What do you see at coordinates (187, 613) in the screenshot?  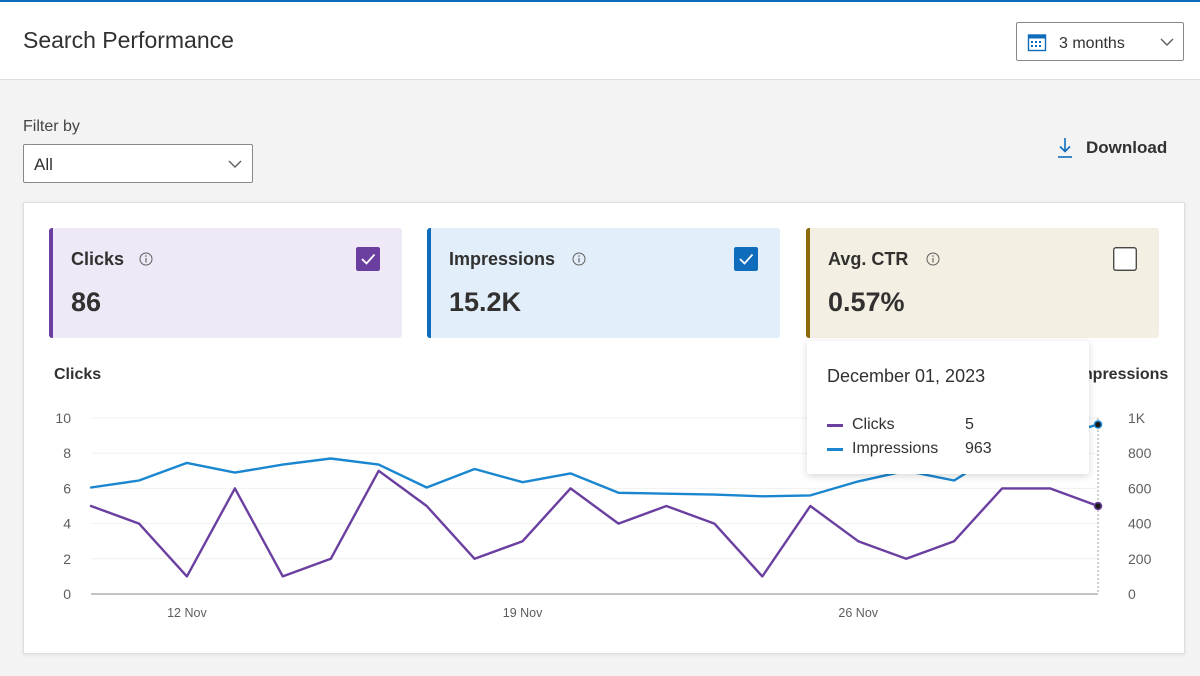 I see `x-axis-tick-label: 12 Nov` at bounding box center [187, 613].